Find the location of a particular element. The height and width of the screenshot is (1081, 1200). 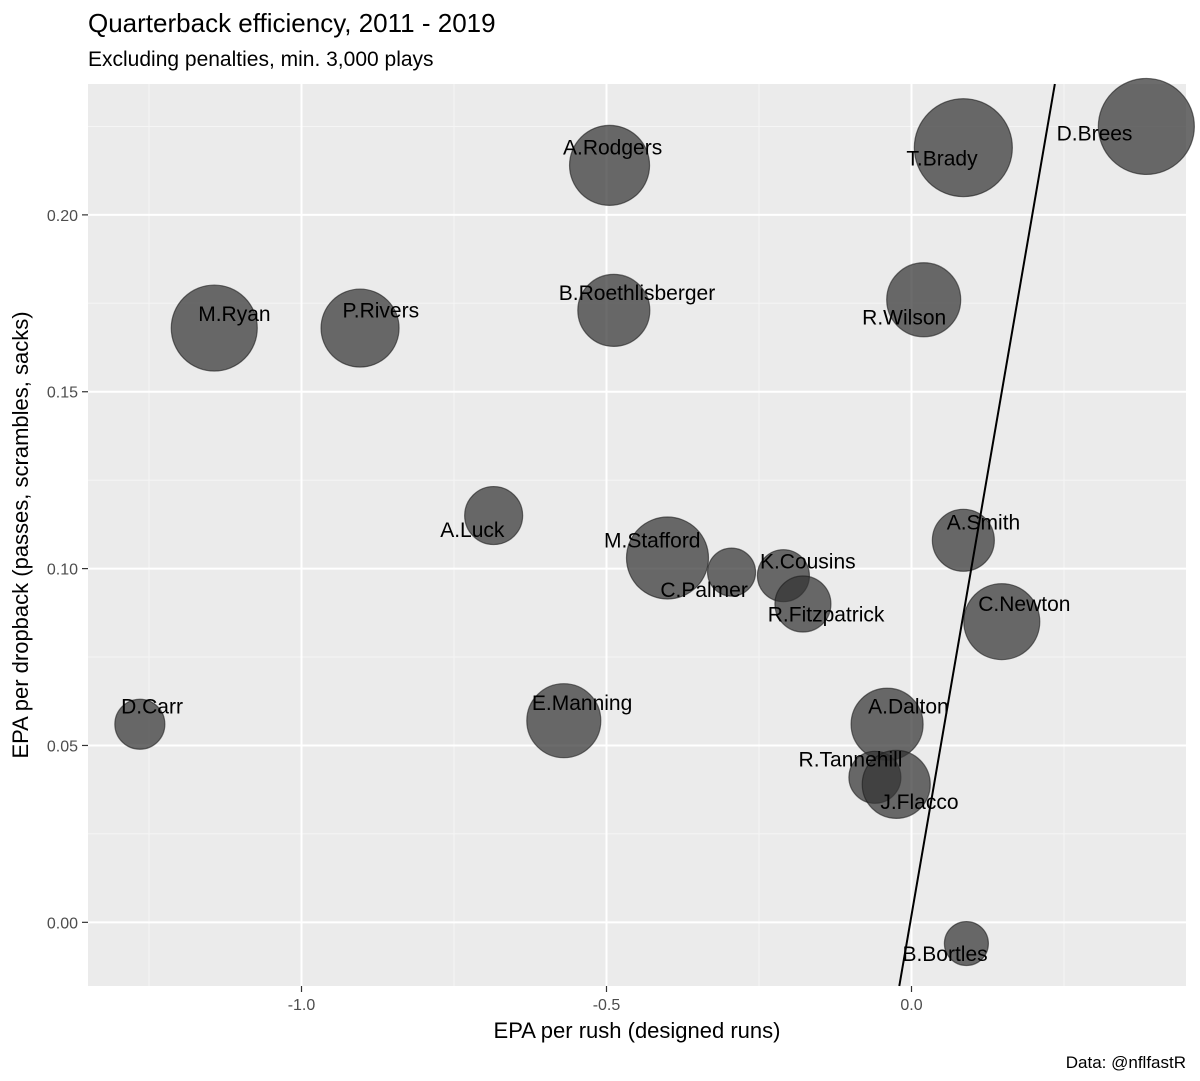

bubble-m-ryan is located at coordinates (214, 328).